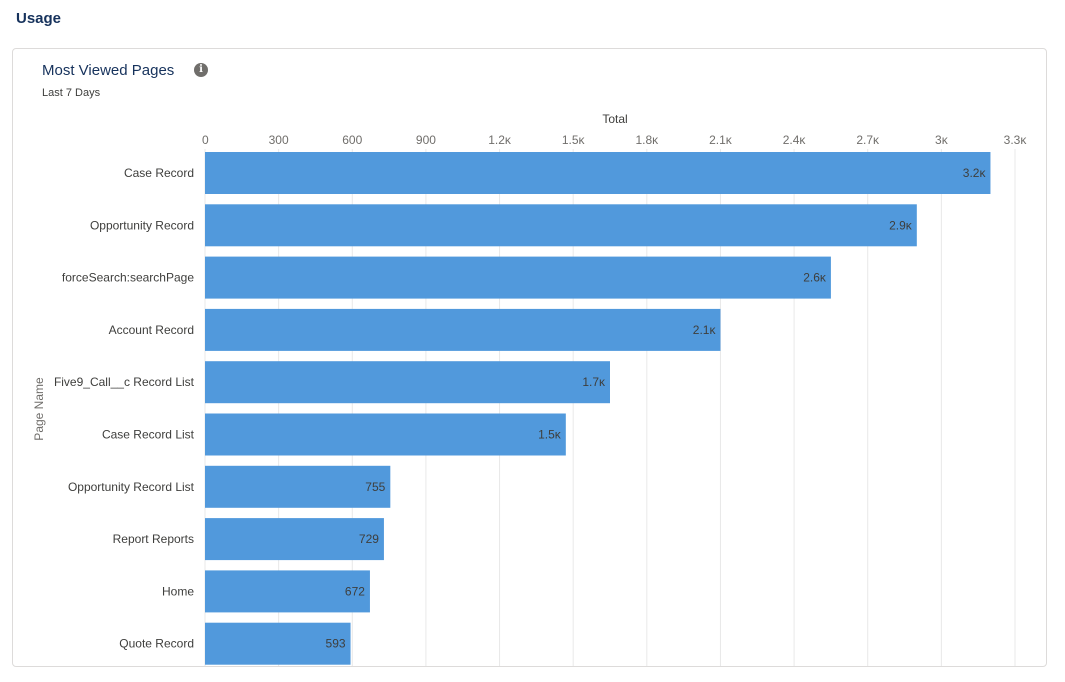 The image size is (1065, 682). Describe the element at coordinates (647, 140) in the screenshot. I see `x-tick-label: 1.8ĸ` at that location.